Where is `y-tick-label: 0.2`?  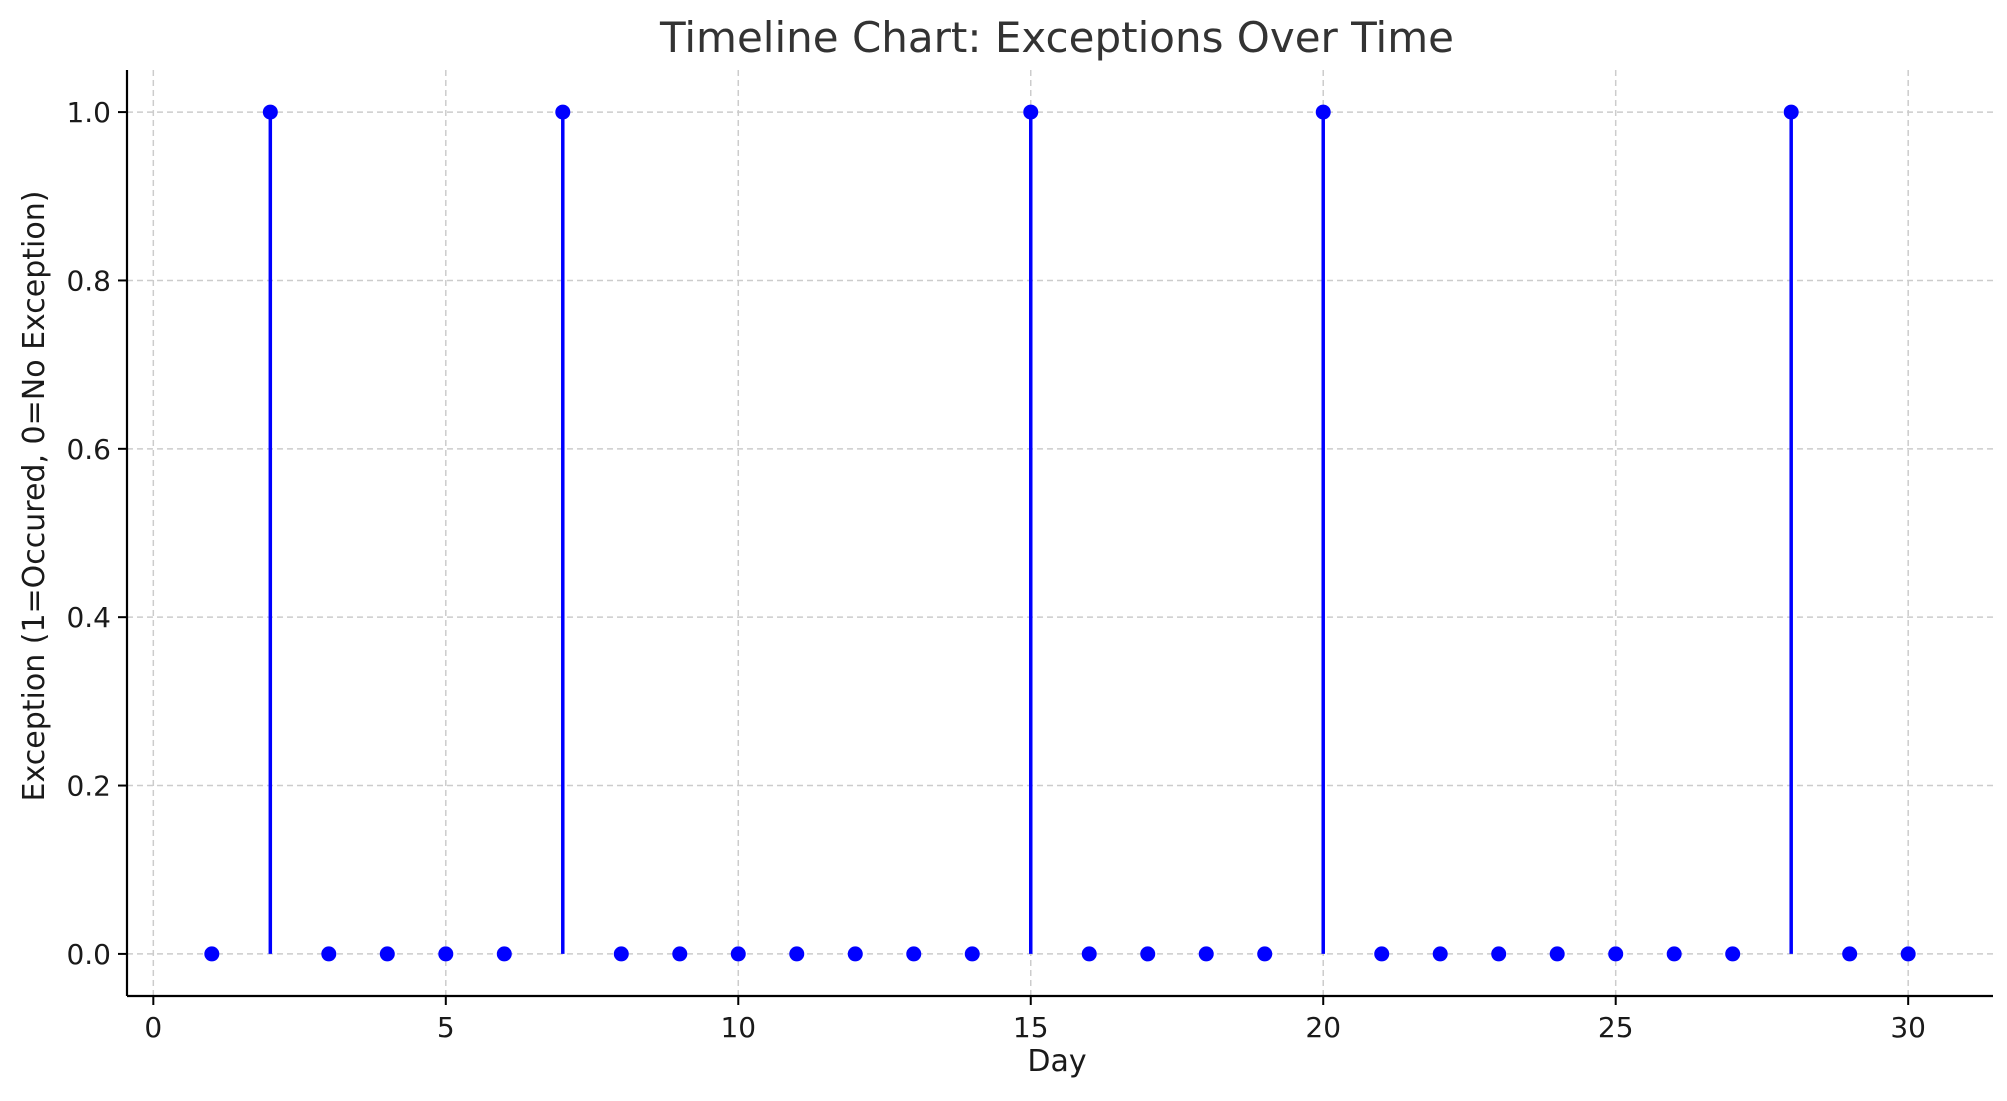
y-tick-label: 0.2 is located at coordinates (88, 786).